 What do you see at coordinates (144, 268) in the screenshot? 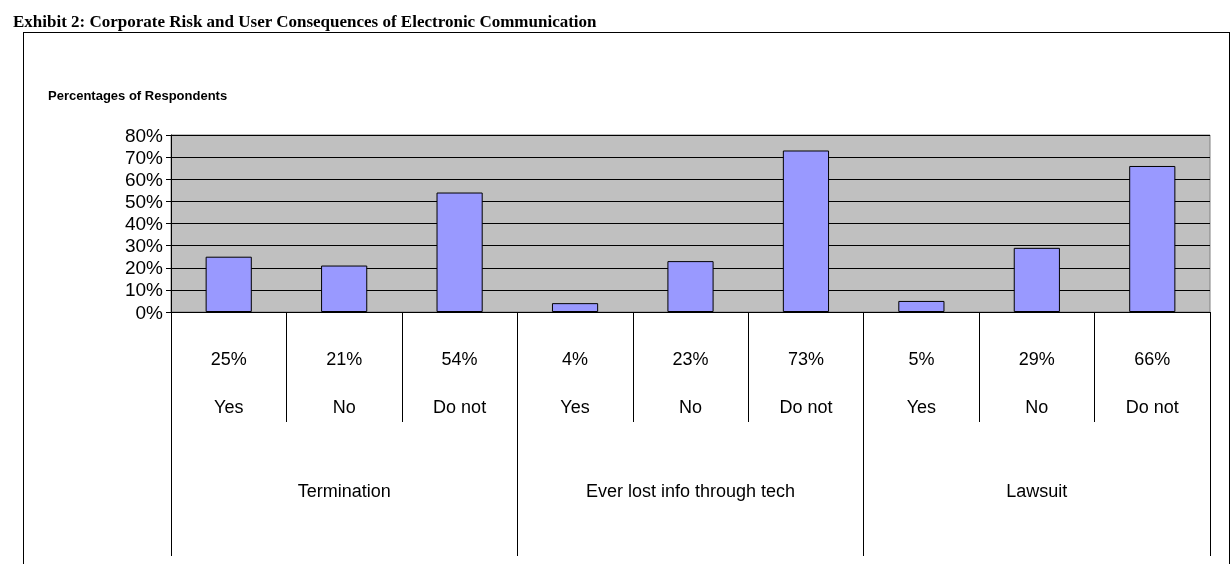
I see `y-tick-label: 20%` at bounding box center [144, 268].